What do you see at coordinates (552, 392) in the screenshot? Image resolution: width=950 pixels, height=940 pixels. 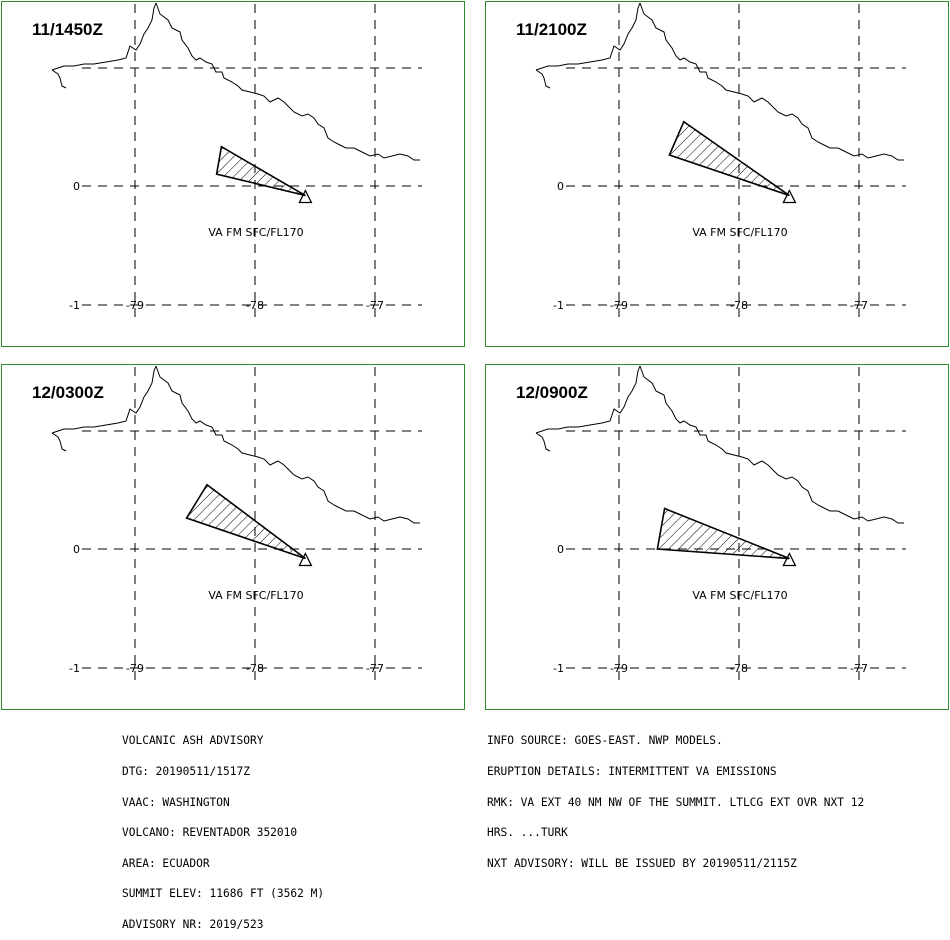 I see `panel-time-title: 12/0900Z` at bounding box center [552, 392].